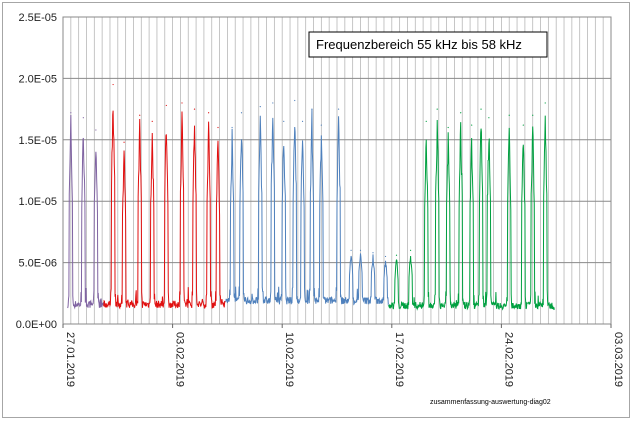 The height and width of the screenshot is (422, 634). Describe the element at coordinates (37, 202) in the screenshot. I see `y-tick-label: 1.0E-05` at that location.